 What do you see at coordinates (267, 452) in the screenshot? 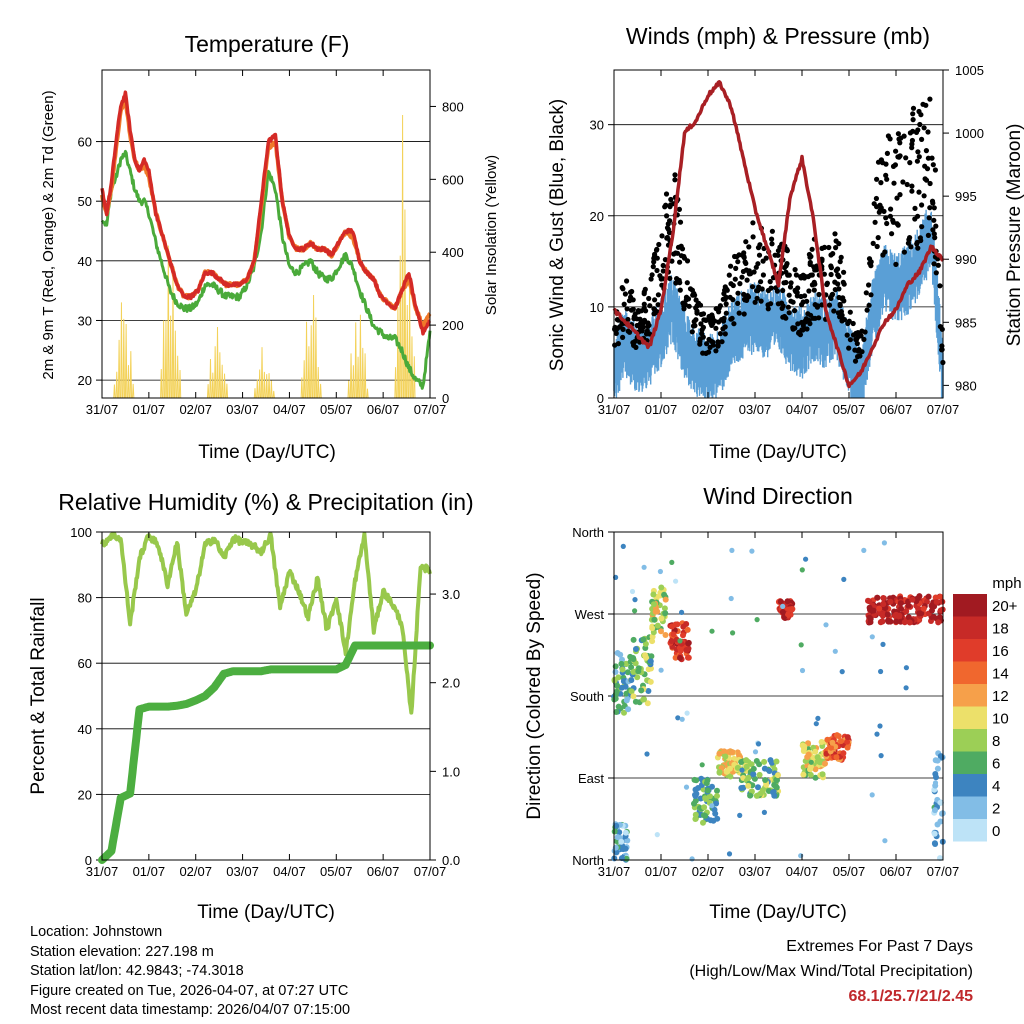
I see `temperature-x-title: Time (Day/UTC)` at bounding box center [267, 452].